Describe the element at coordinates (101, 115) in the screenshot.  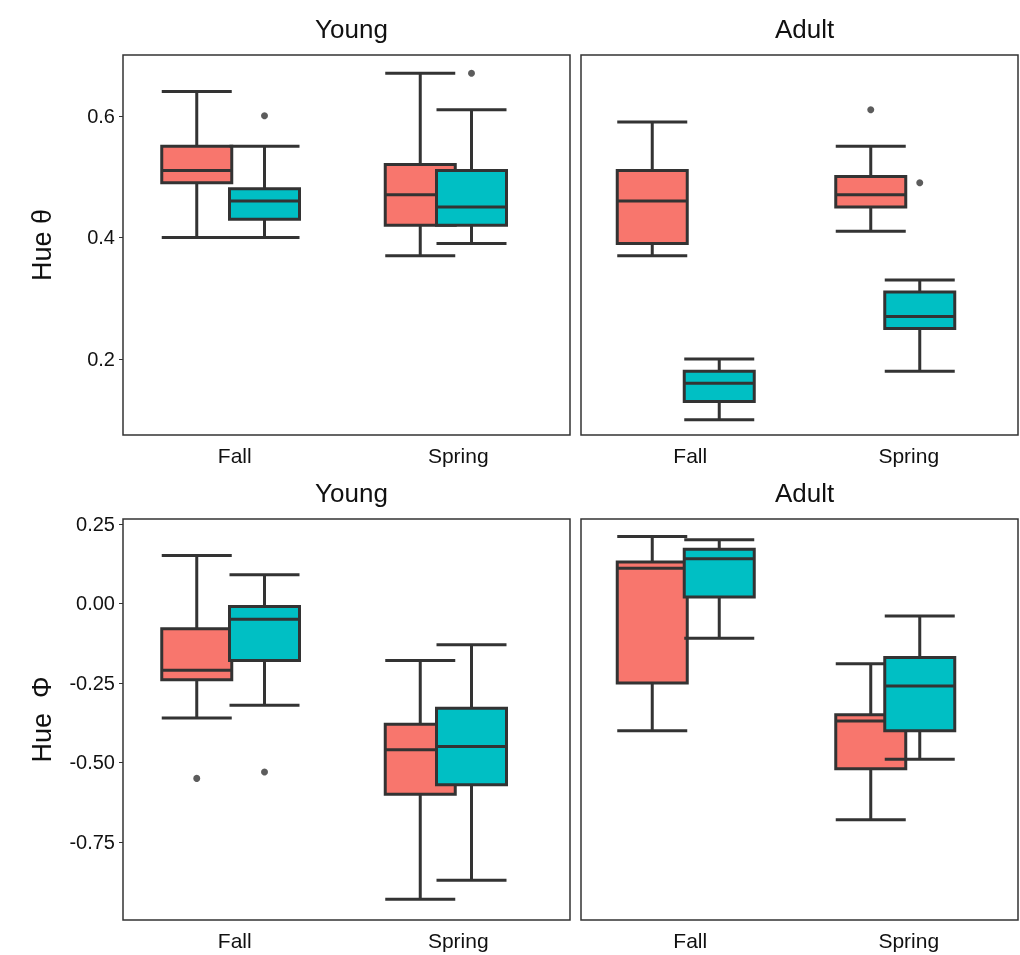
I see `y-tick-label: 0.6` at that location.